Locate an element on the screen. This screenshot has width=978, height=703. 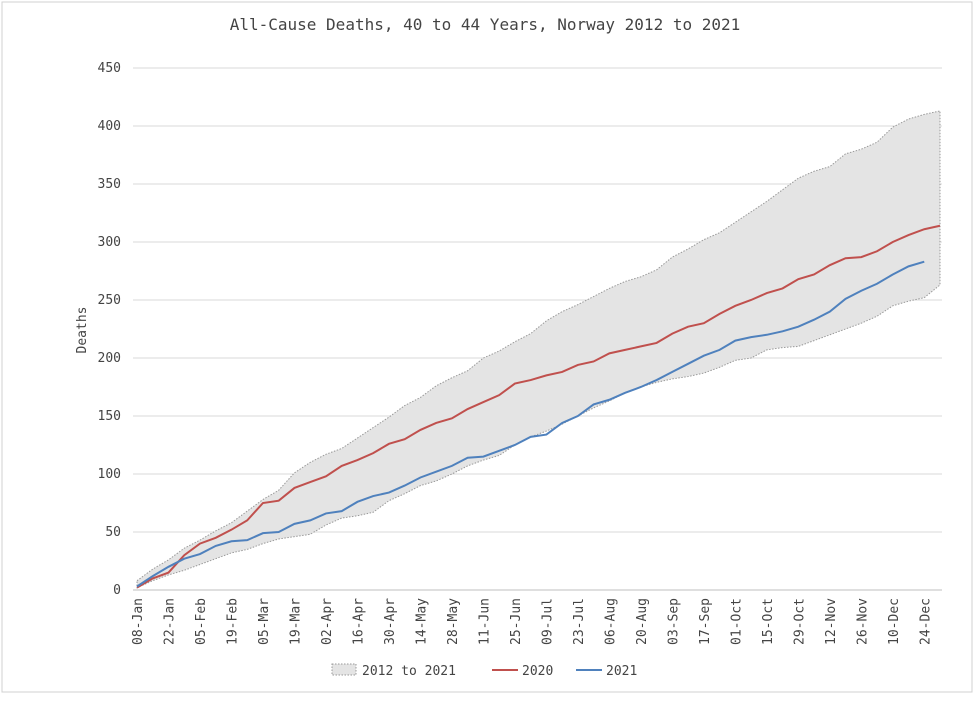
y-tick-label: 450 is located at coordinates (109, 68).